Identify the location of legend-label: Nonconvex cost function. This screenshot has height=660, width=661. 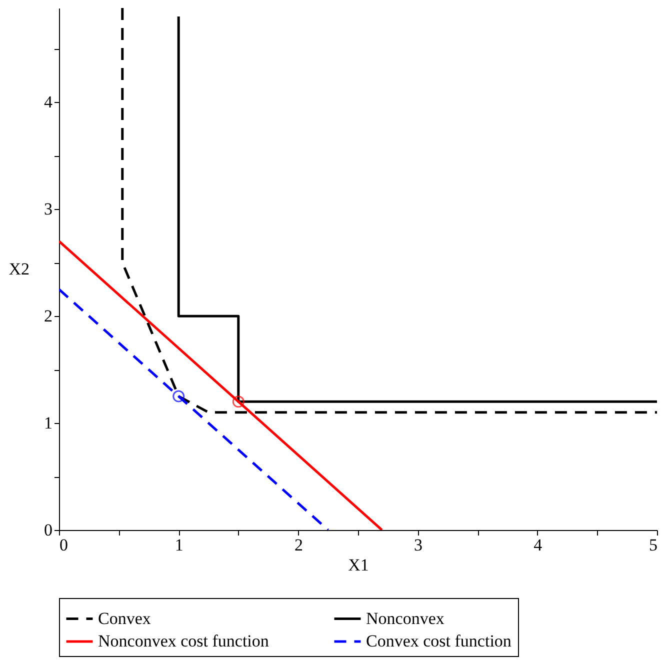
(184, 641).